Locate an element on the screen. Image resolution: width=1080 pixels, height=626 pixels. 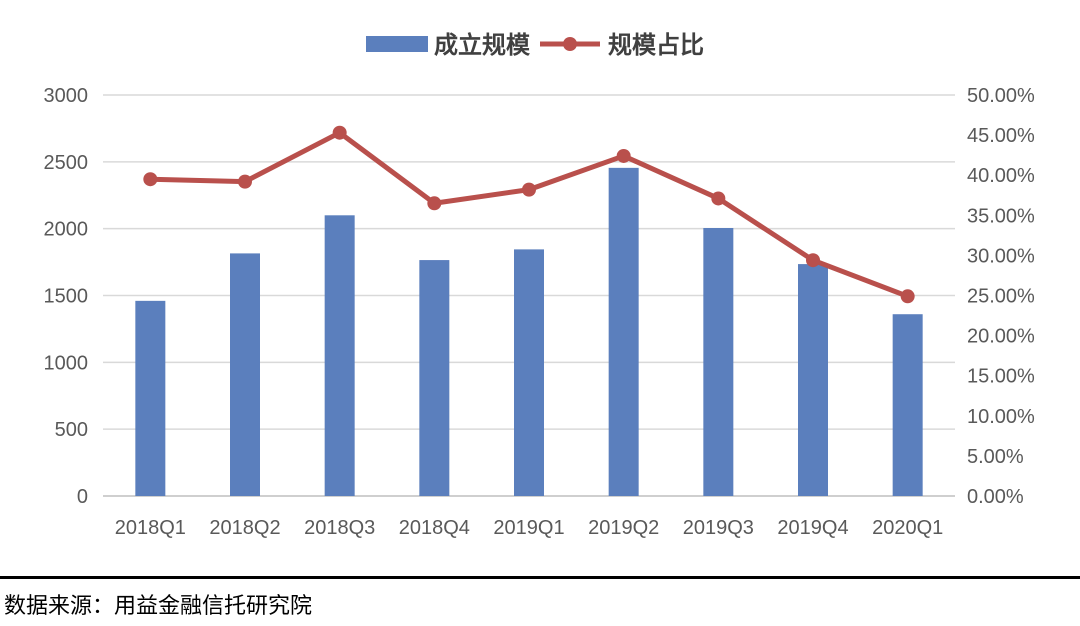
x-axis-tick-label: 2019Q1 is located at coordinates (528, 528).